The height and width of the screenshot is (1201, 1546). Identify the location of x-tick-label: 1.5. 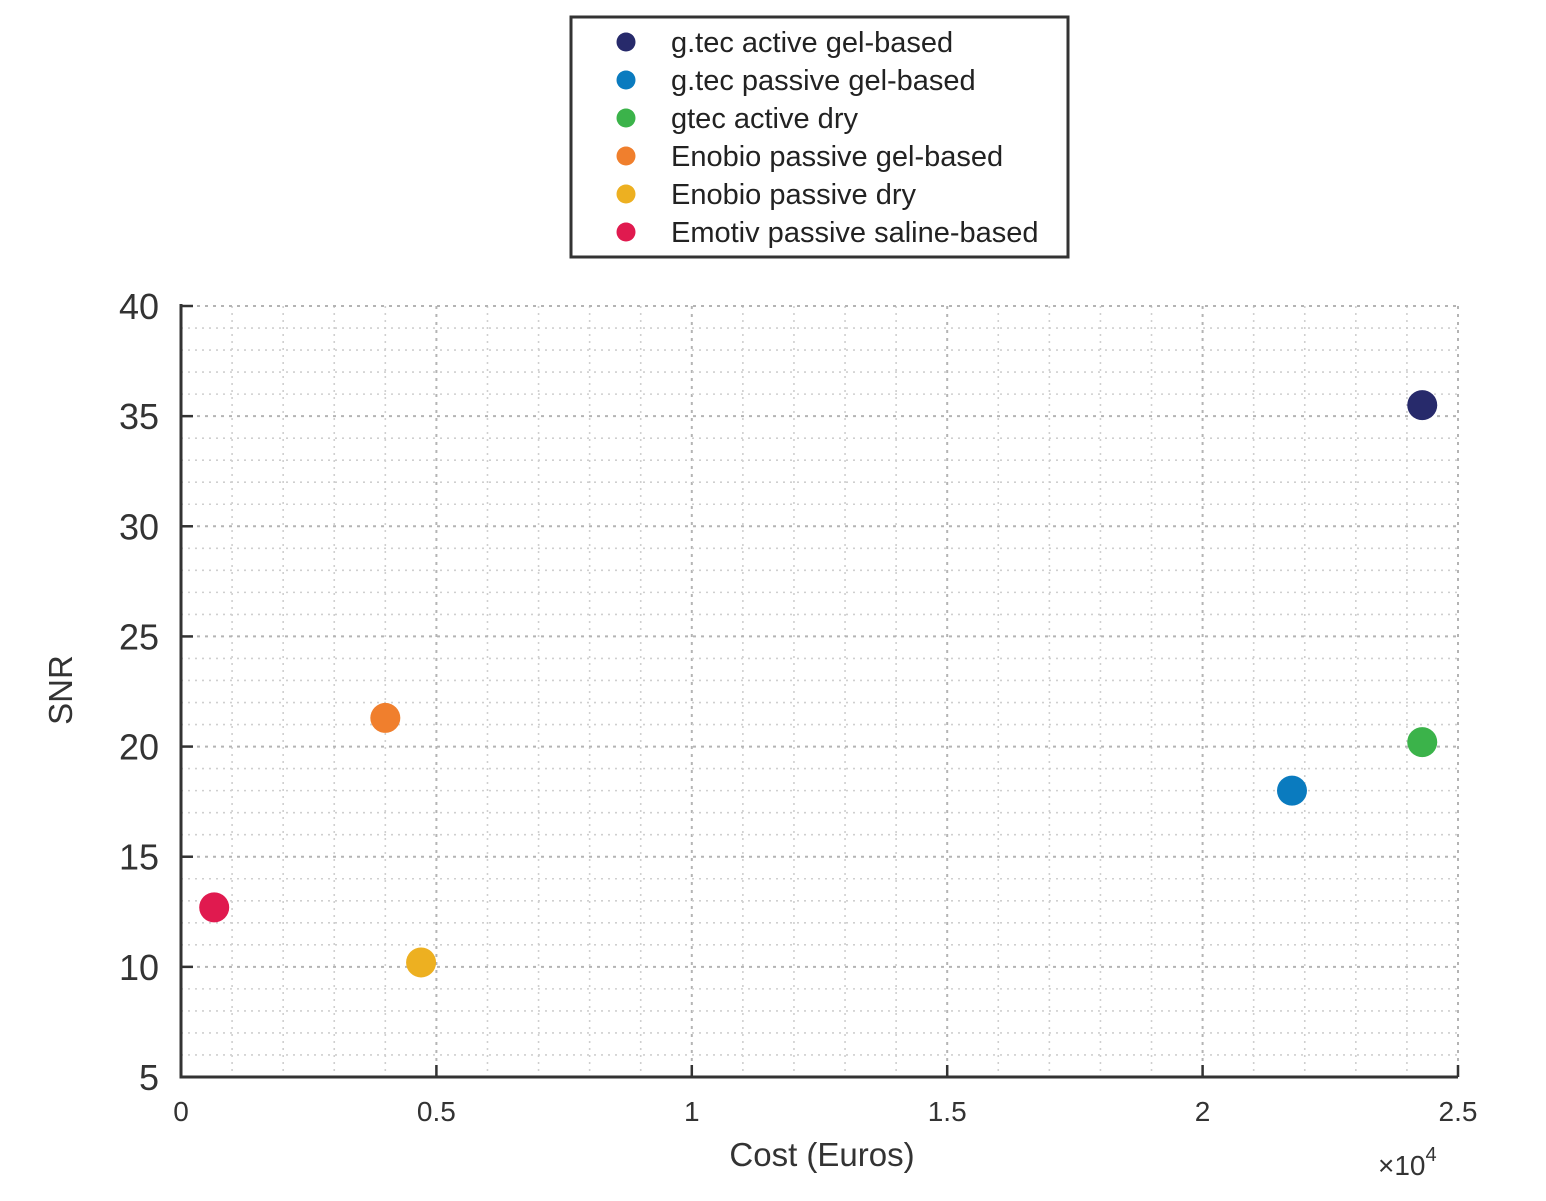
(947, 1111).